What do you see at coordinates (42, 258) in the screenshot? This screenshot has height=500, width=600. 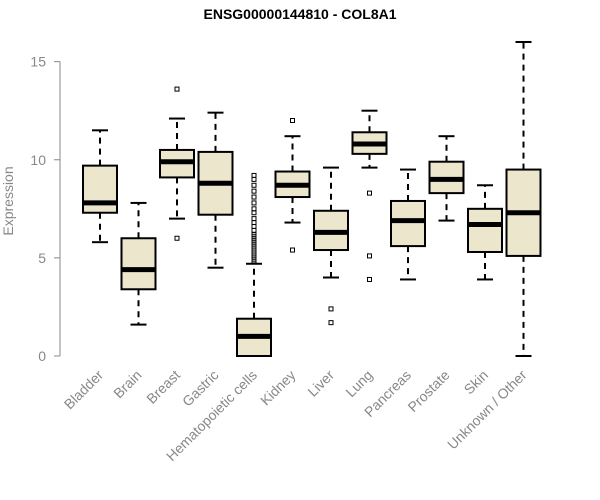 I see `y-tick-label: 5` at bounding box center [42, 258].